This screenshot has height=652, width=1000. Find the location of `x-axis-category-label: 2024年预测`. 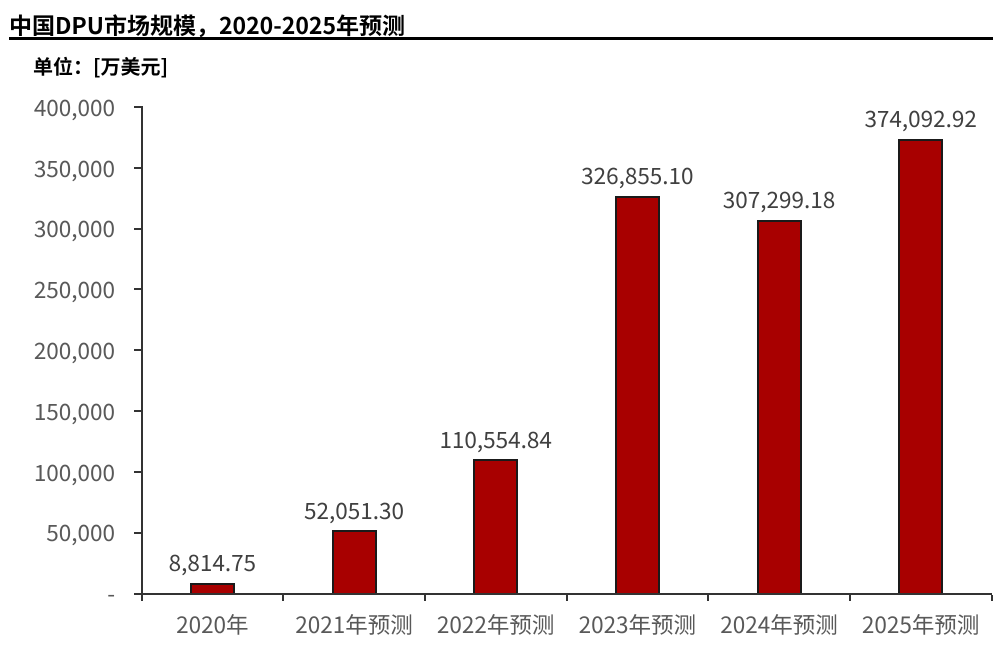

x-axis-category-label: 2024年预测 is located at coordinates (779, 624).